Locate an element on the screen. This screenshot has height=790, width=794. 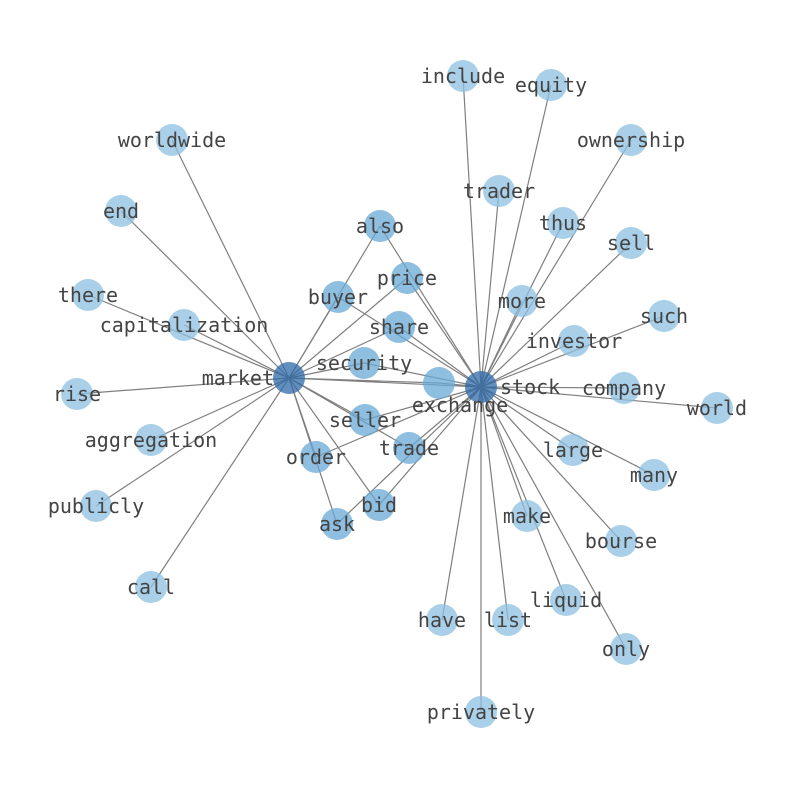
node-publicly is located at coordinates (96, 506).